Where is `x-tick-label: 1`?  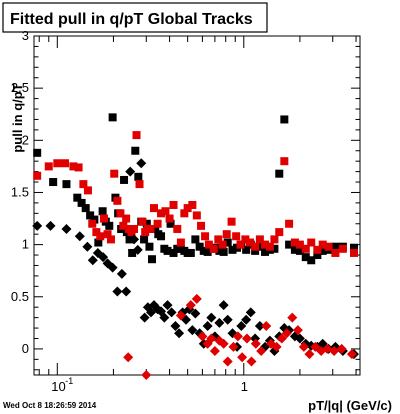 x-tick-label: 1 is located at coordinates (244, 386).